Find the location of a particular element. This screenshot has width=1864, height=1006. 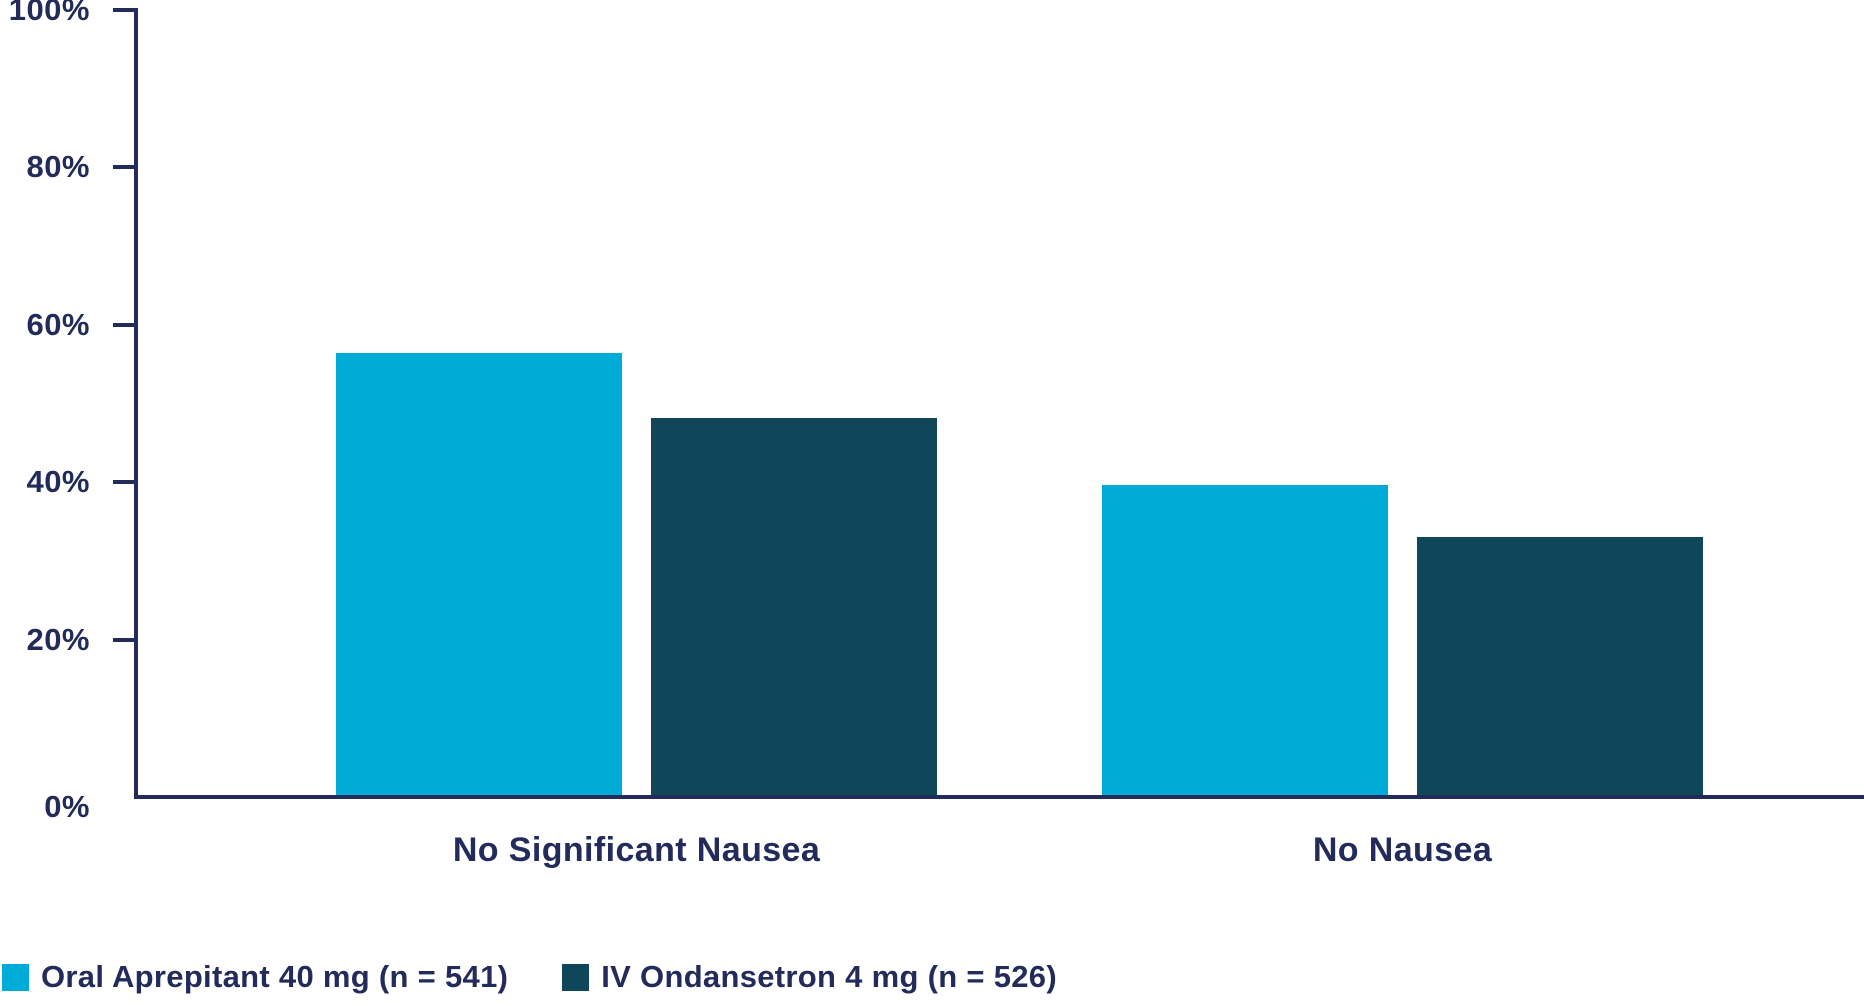

y-axis-tick-label: 100% is located at coordinates (49, 13).